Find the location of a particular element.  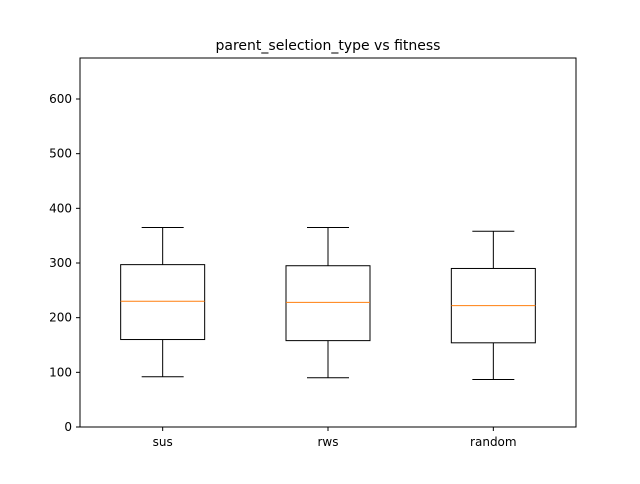

y-tick-label: 600 is located at coordinates (60, 99).